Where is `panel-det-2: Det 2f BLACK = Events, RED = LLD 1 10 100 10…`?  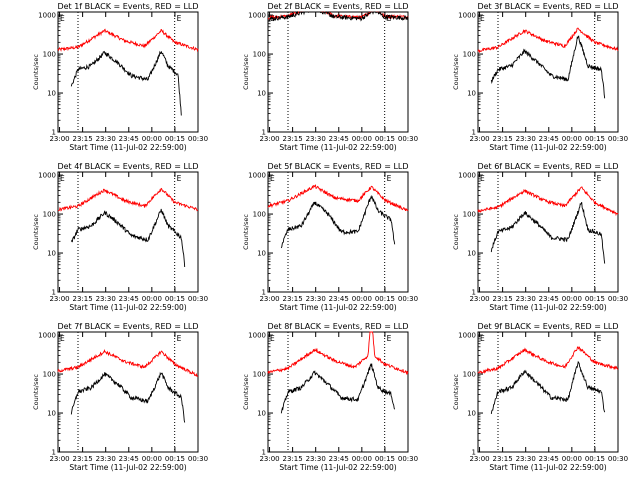 panel-det-2: Det 2f BLACK = Events, RED = LLD 1 10 100 10… is located at coordinates (330, 77).